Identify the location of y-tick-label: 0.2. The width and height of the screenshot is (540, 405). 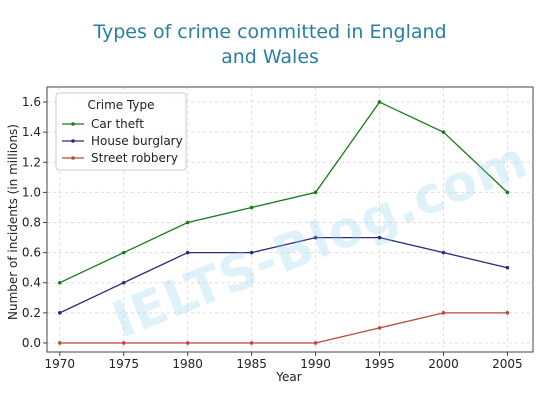
(31, 313).